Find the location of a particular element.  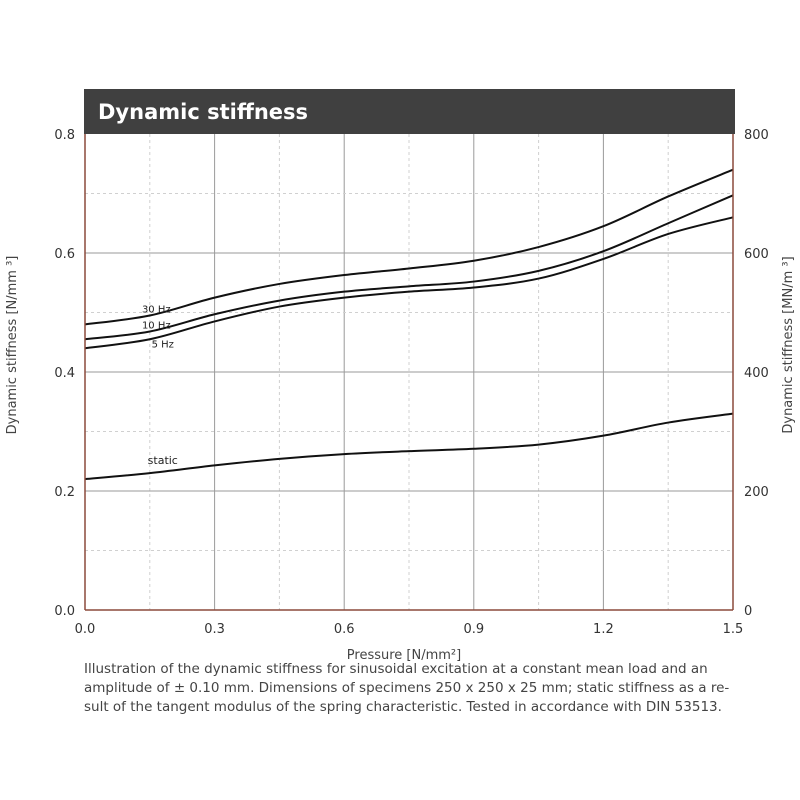

y-tick-label-left: 0.6 is located at coordinates (64, 254).